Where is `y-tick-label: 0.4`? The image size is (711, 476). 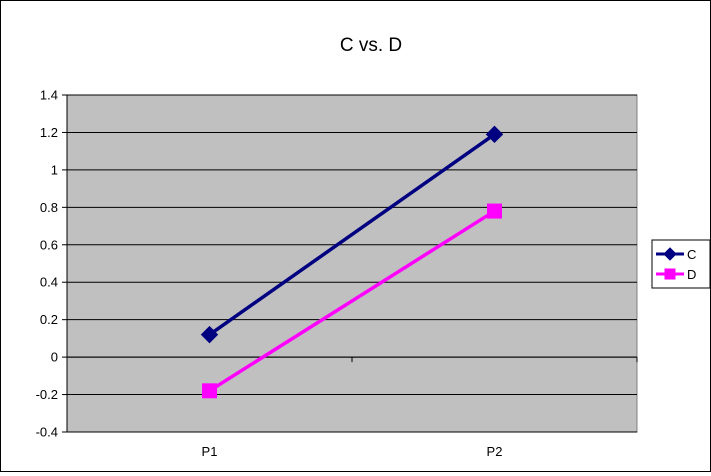
y-tick-label: 0.4 is located at coordinates (49, 282).